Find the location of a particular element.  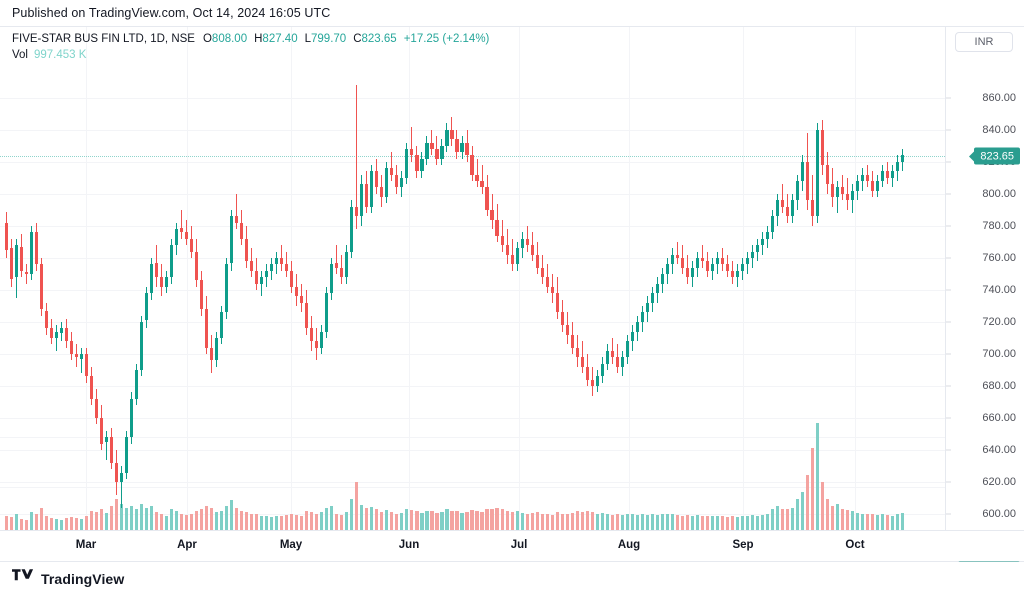

currency-button: INR is located at coordinates (984, 42).